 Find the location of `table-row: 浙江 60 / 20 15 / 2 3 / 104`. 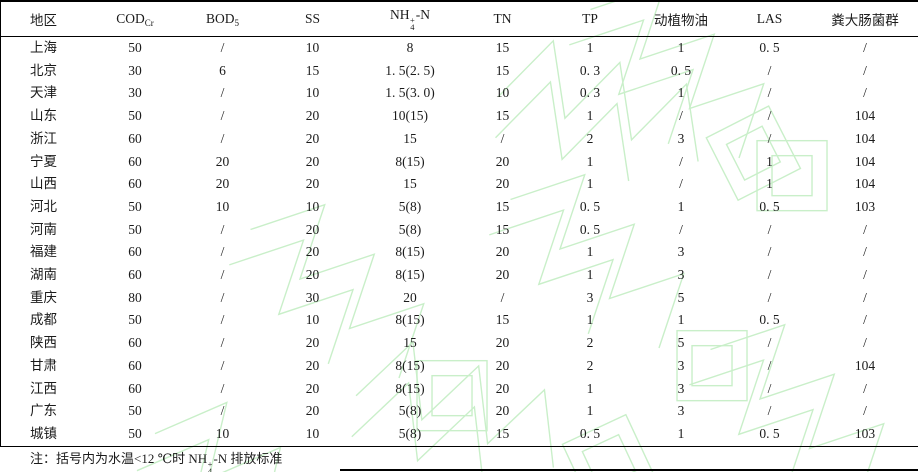

table-row: 浙江 60 / 20 15 / 2 3 / 104 is located at coordinates (459, 139).